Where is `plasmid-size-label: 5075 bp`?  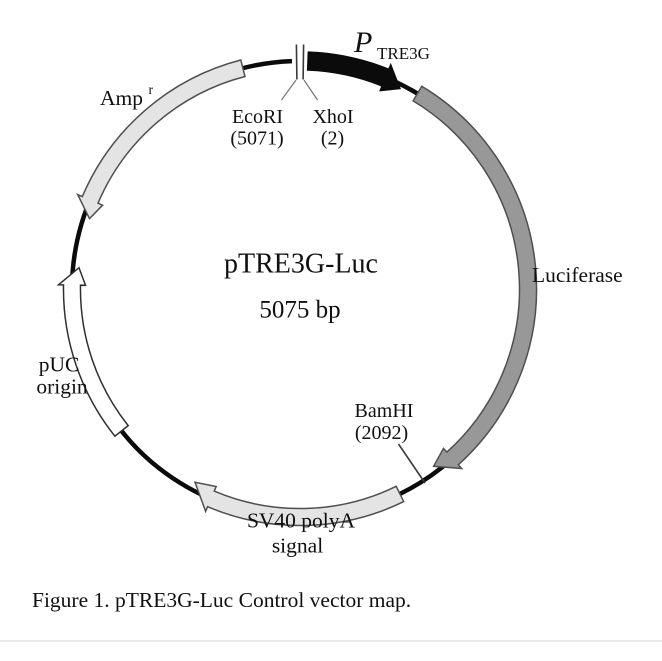
plasmid-size-label: 5075 bp is located at coordinates (299, 310).